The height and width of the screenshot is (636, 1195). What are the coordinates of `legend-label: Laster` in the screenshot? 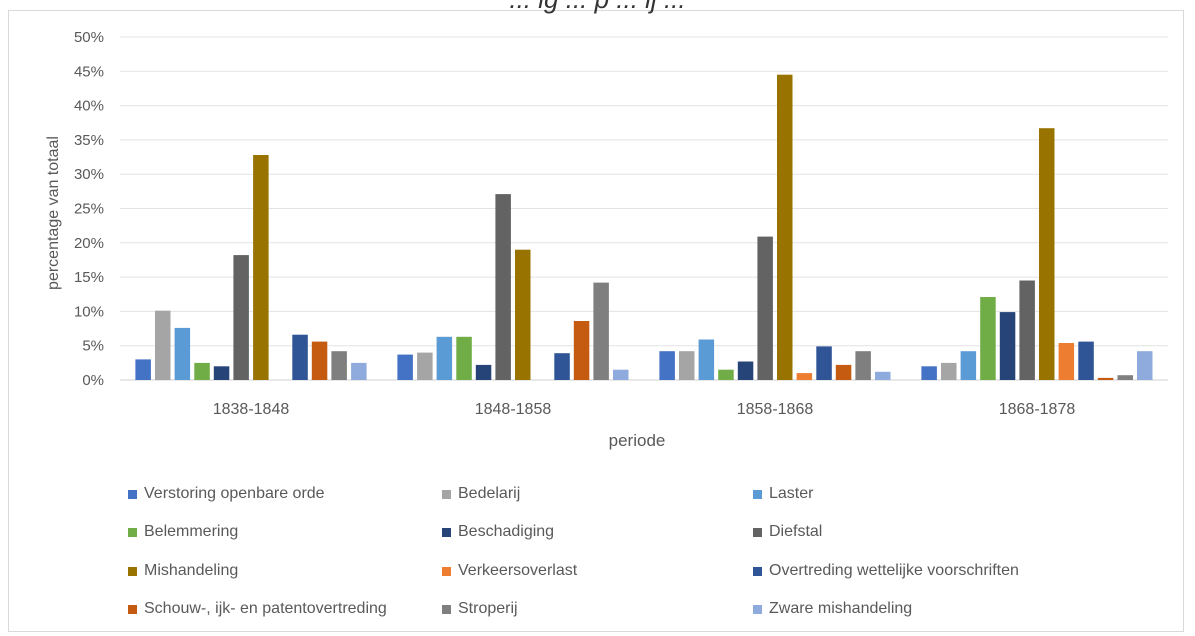 It's located at (791, 493).